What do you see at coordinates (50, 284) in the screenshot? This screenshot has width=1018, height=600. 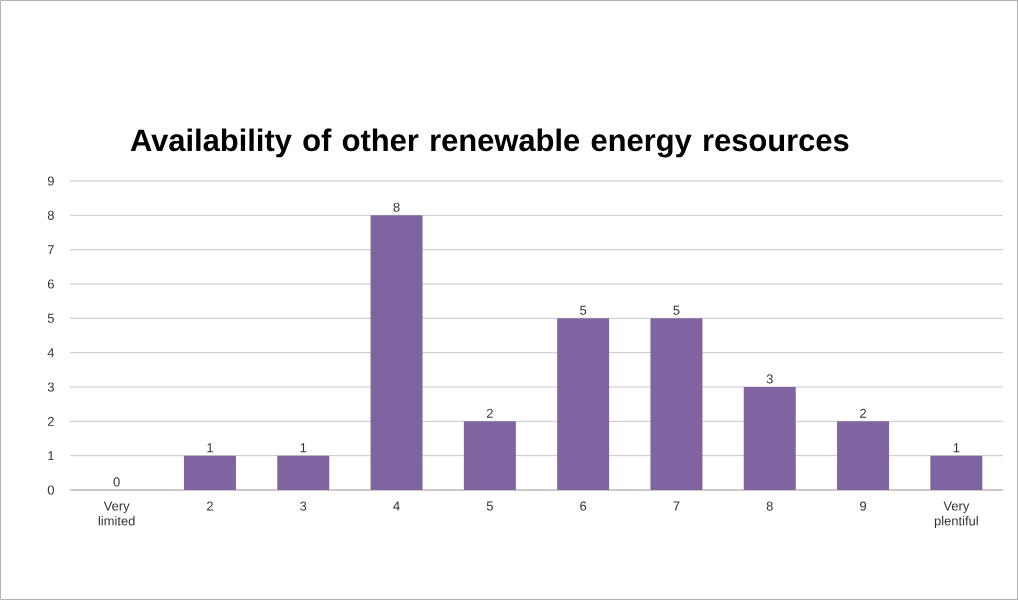 I see `y-tick-label: 6` at bounding box center [50, 284].